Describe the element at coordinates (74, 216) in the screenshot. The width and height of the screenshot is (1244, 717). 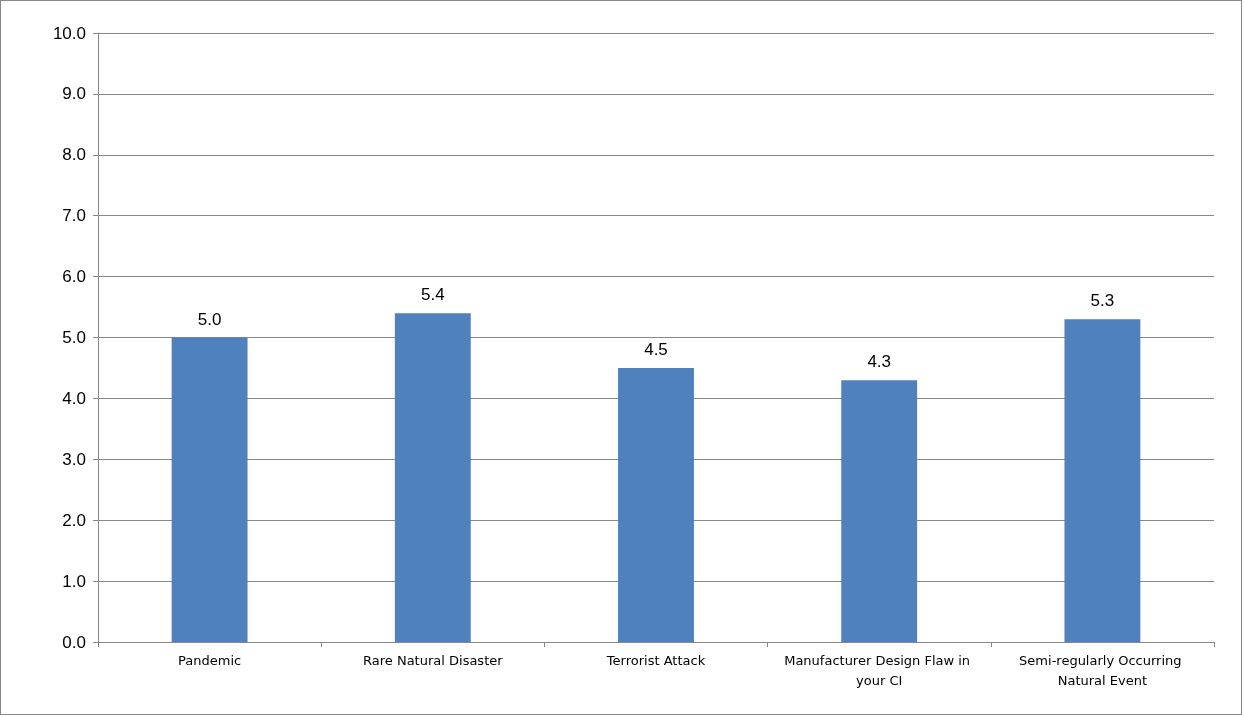
I see `y-tick-label: 7.0` at that location.